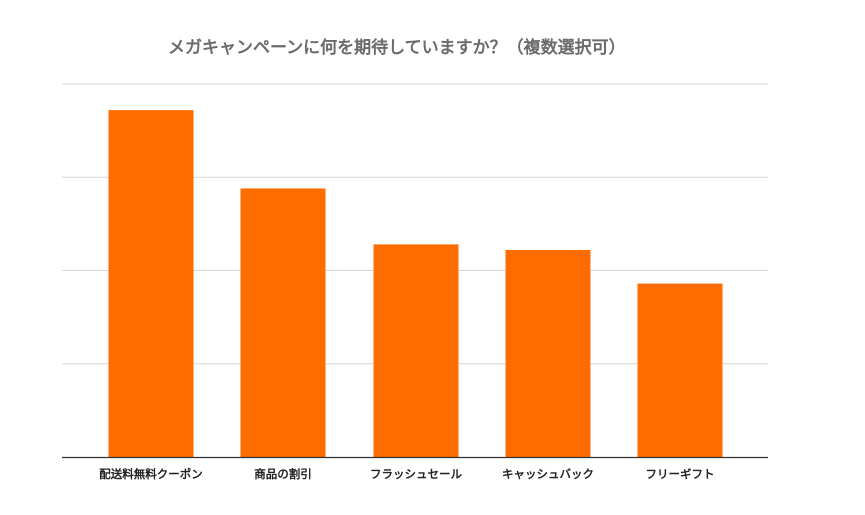 The height and width of the screenshot is (515, 865). What do you see at coordinates (680, 474) in the screenshot?
I see `x-tick-label: フリーギフト` at bounding box center [680, 474].